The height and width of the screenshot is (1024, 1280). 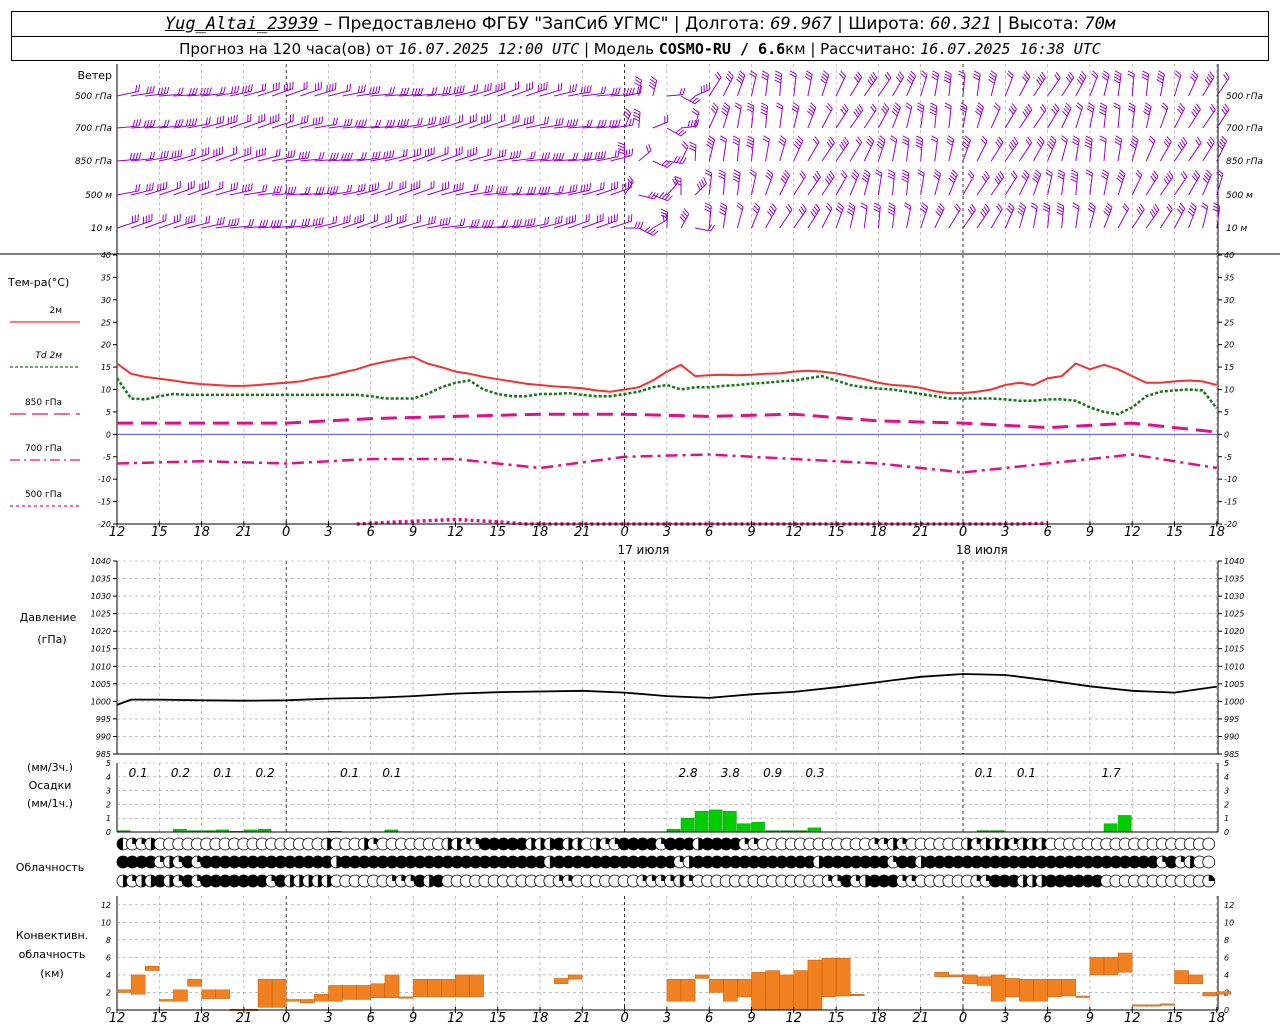 I want to click on conv-x-axis-hour-label: 15, so click(x=497, y=1017).